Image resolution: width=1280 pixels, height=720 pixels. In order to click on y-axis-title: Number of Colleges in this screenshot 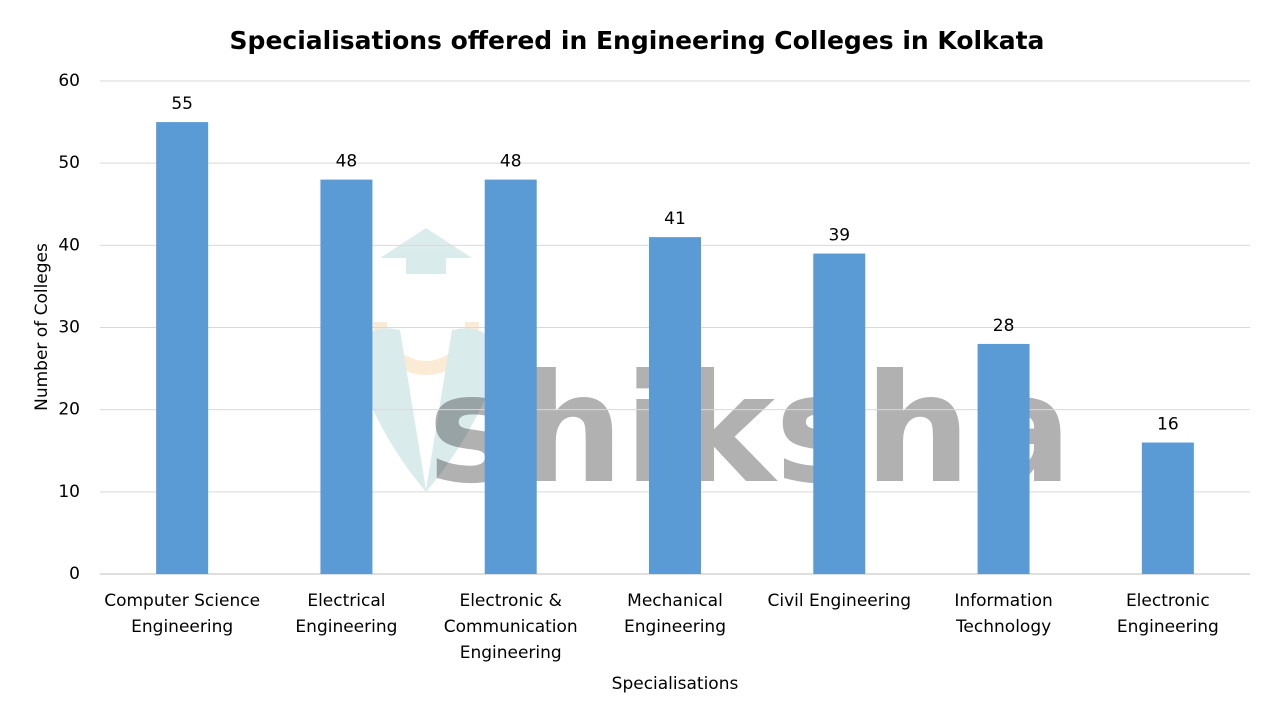, I will do `click(42, 327)`.